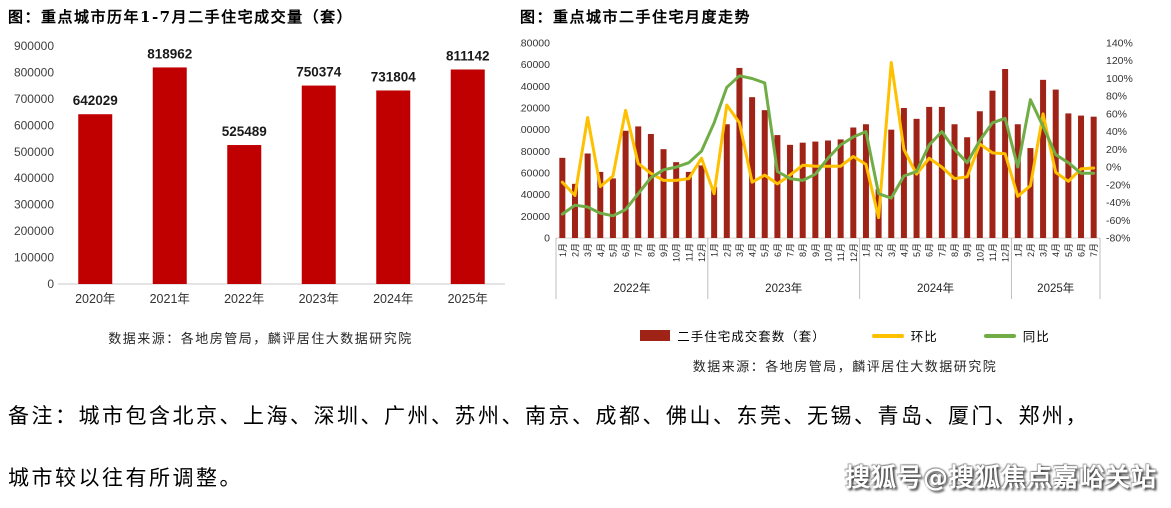  Describe the element at coordinates (828, 268) in the screenshot. I see `year-groups: 2022年 2023年 2024年 2025年` at that location.